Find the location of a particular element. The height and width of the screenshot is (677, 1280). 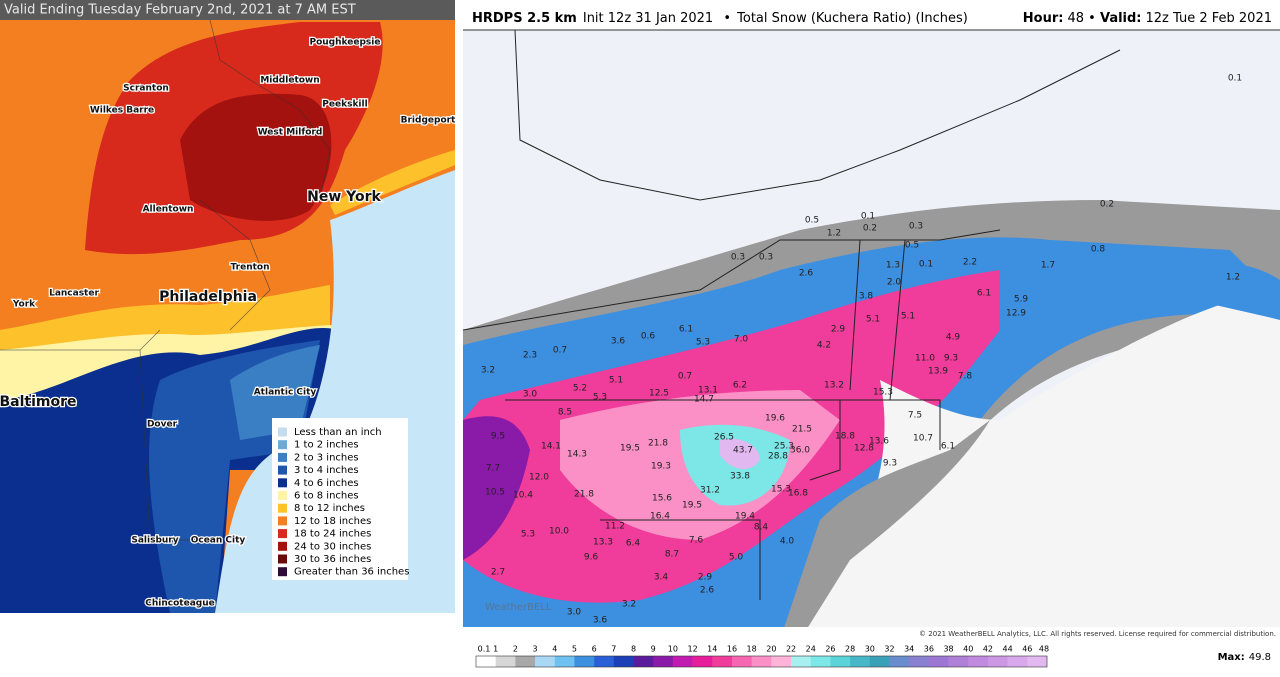

snow-value: 9.5 is located at coordinates (498, 437).